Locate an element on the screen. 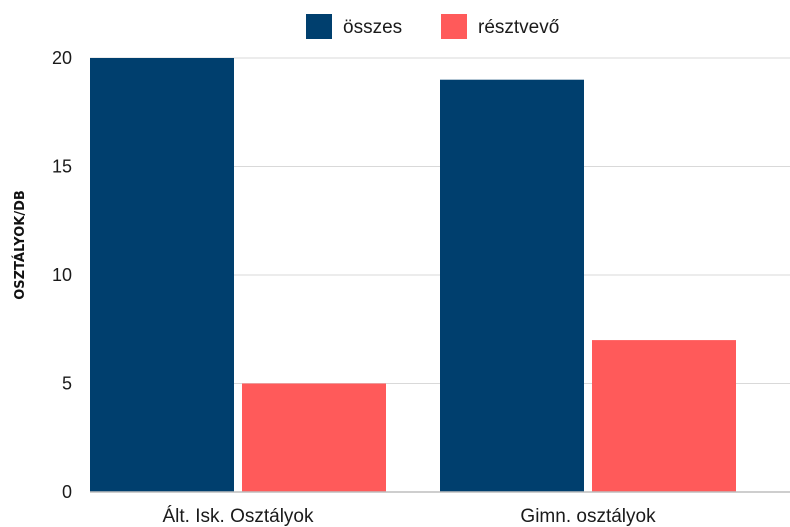 The image size is (790, 527). legend-label: összes is located at coordinates (372, 27).